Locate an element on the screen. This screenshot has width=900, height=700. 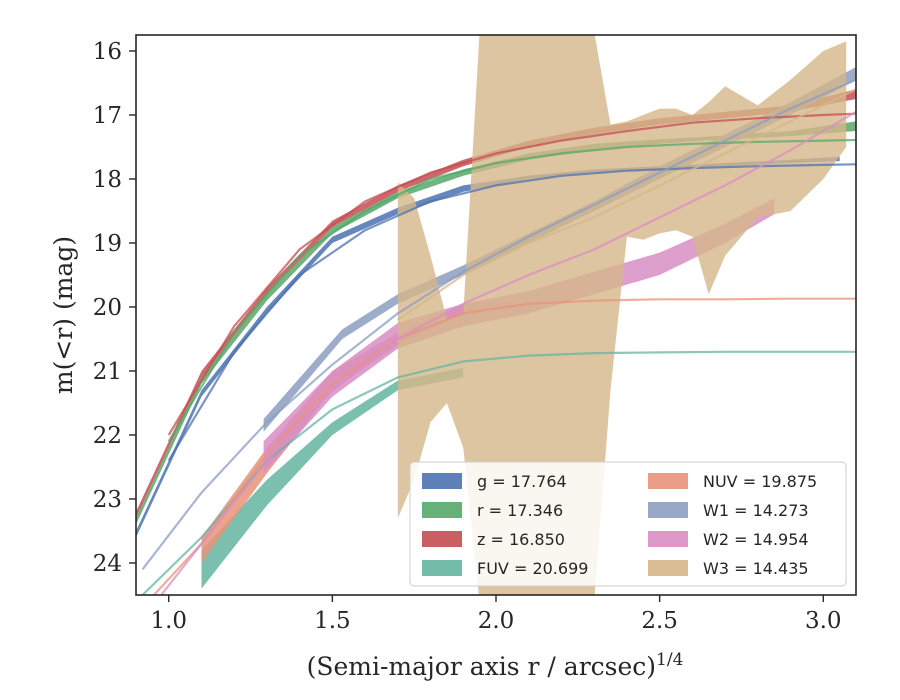
legend-label-r: r = 17.346 is located at coordinates (520, 510).